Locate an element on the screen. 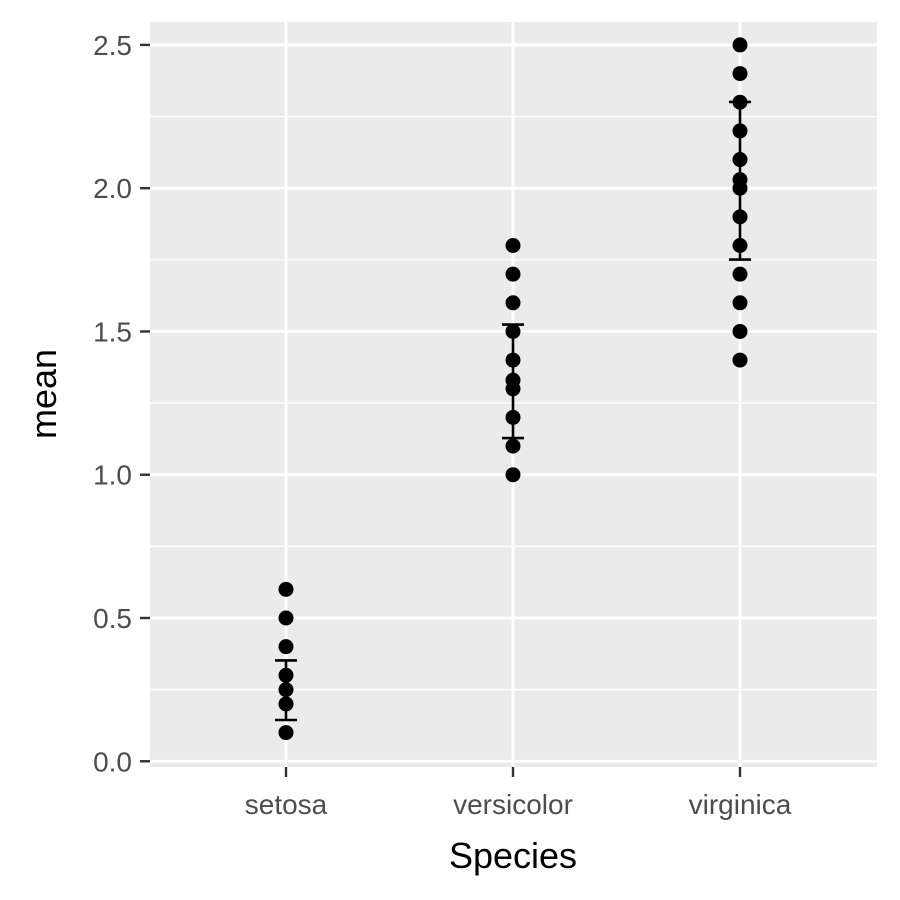 The width and height of the screenshot is (900, 900). x-tick-label: virginica is located at coordinates (740, 804).